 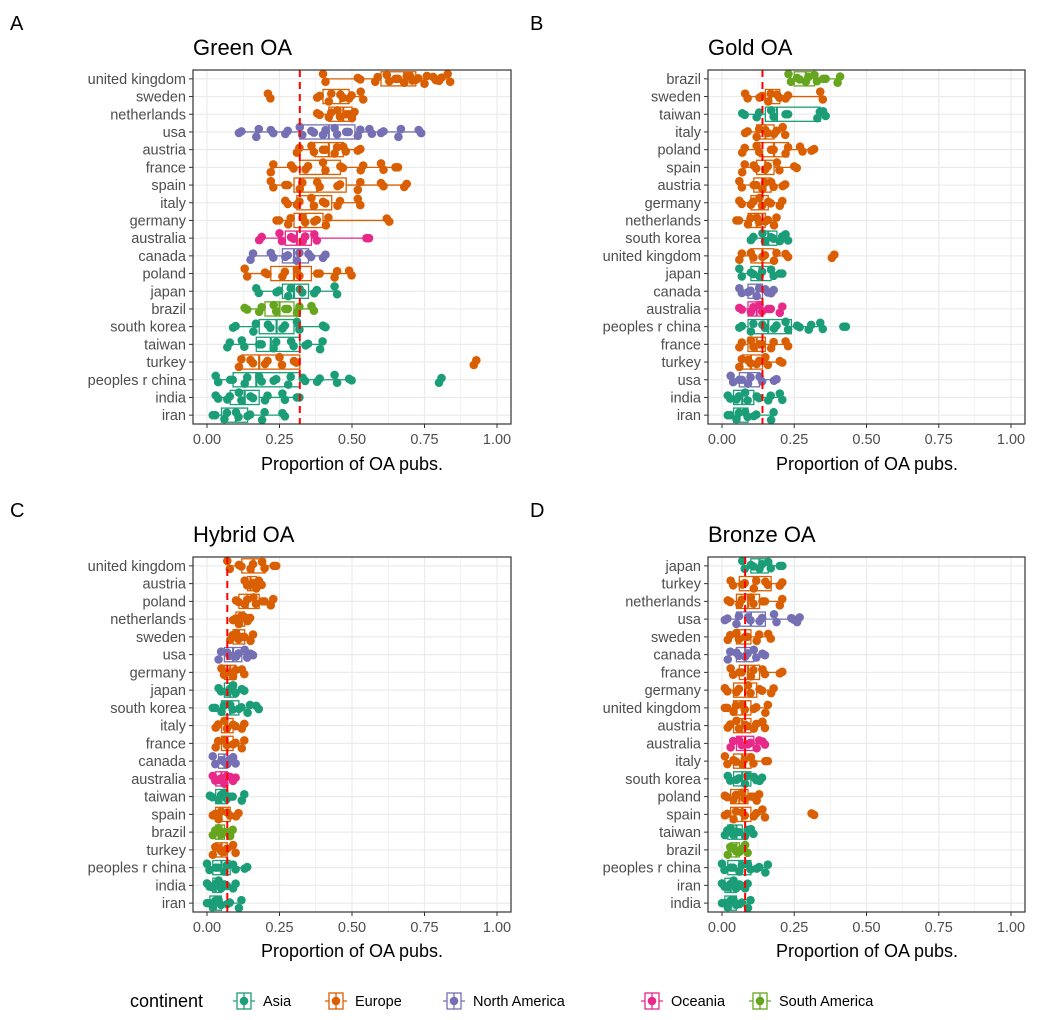 I want to click on y-tick-label: canada, so click(x=677, y=656).